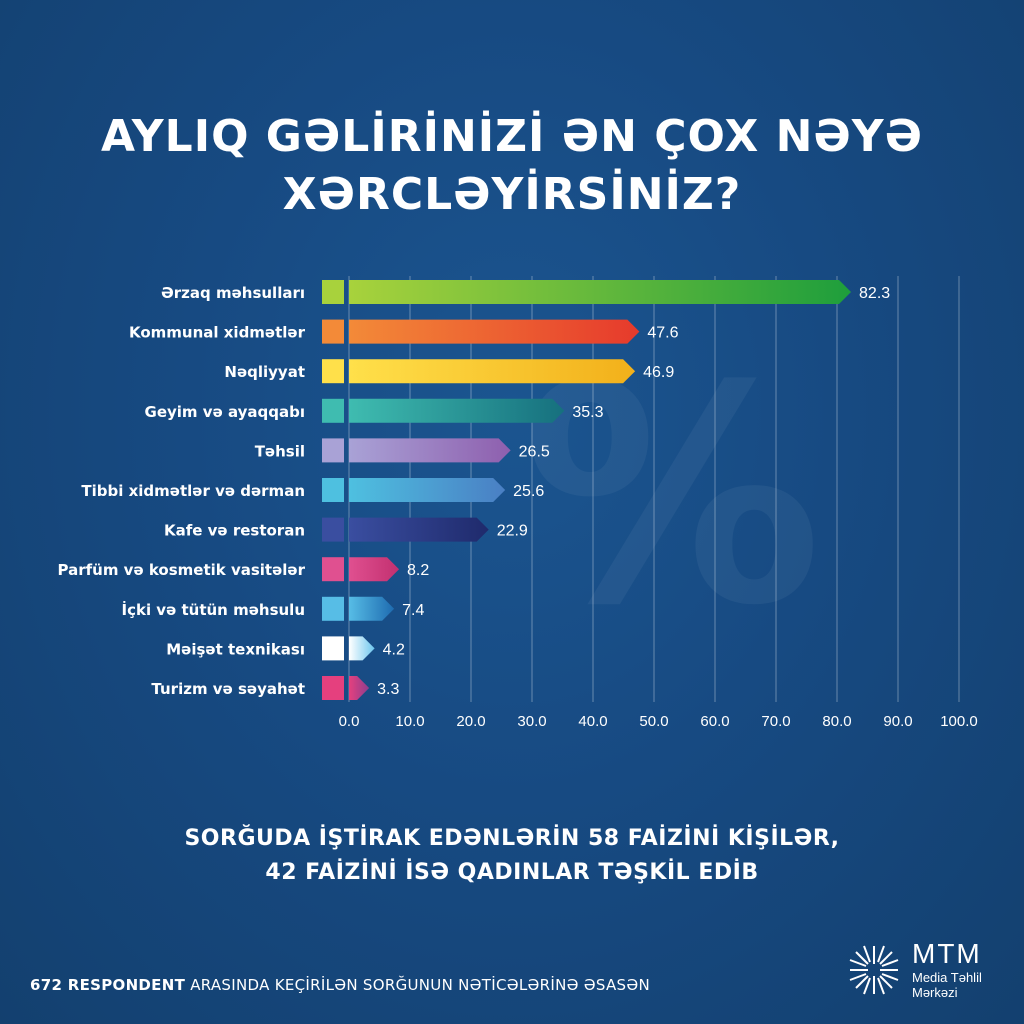  What do you see at coordinates (182, 570) in the screenshot?
I see `category-label: Parfüm və kosmetik vasitələr` at bounding box center [182, 570].